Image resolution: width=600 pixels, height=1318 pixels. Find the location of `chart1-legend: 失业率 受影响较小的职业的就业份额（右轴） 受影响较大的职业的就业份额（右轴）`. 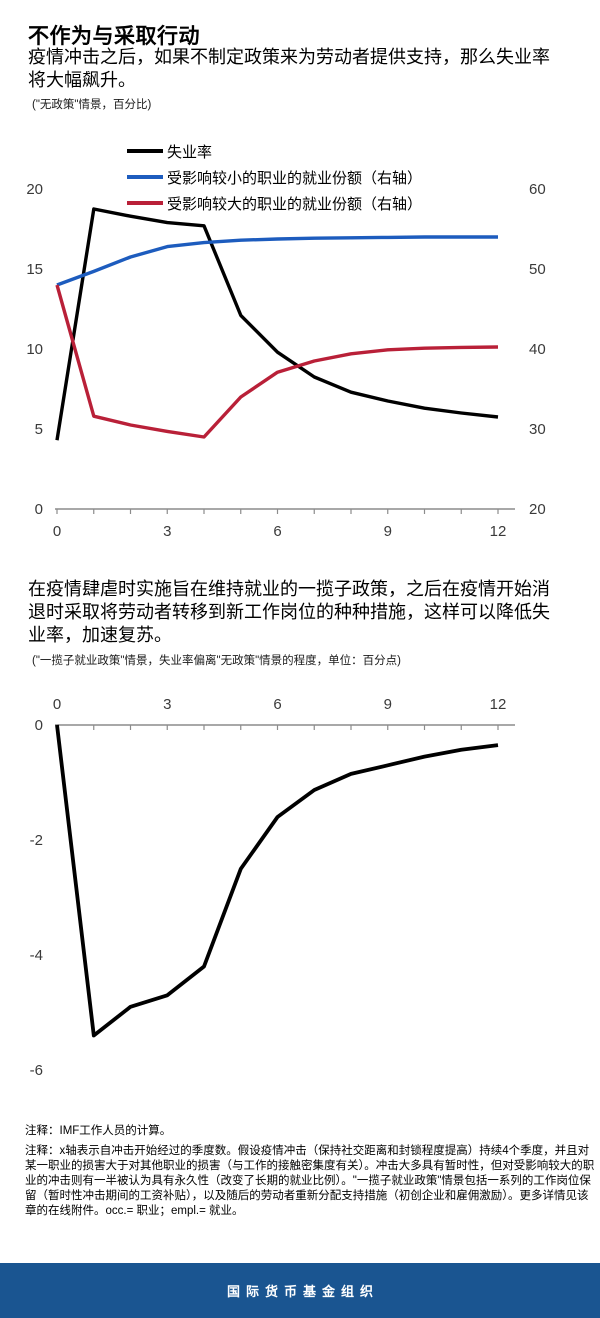

chart1-legend: 失业率 受影响较小的职业的就业份额（右轴） 受影响较大的职业的就业份额（右轴） is located at coordinates (274, 177).